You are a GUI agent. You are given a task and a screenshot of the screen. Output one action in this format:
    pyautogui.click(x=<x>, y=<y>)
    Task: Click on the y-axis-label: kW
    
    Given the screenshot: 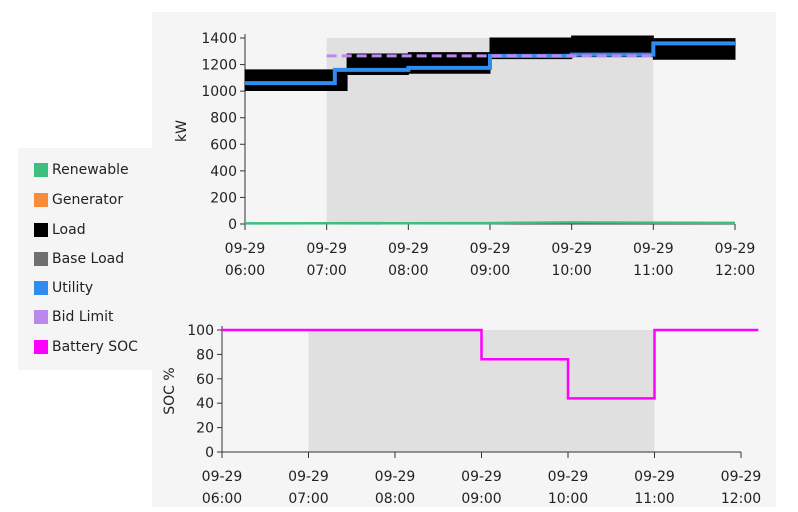 What is the action you would take?
    pyautogui.click(x=182, y=131)
    